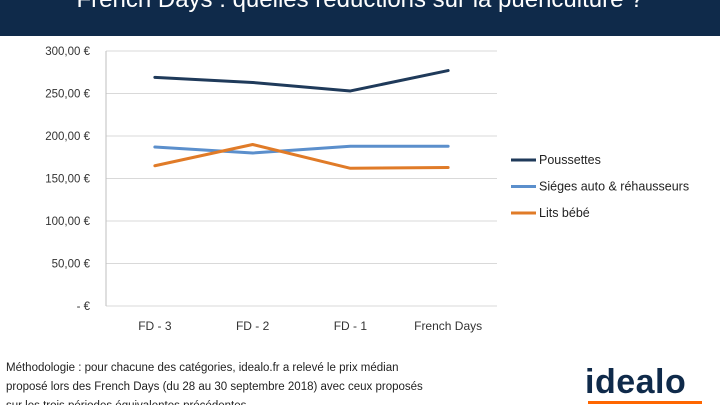 Image resolution: width=720 pixels, height=405 pixels. Describe the element at coordinates (67, 137) in the screenshot. I see `y-tick-label: 200,00 €` at that location.